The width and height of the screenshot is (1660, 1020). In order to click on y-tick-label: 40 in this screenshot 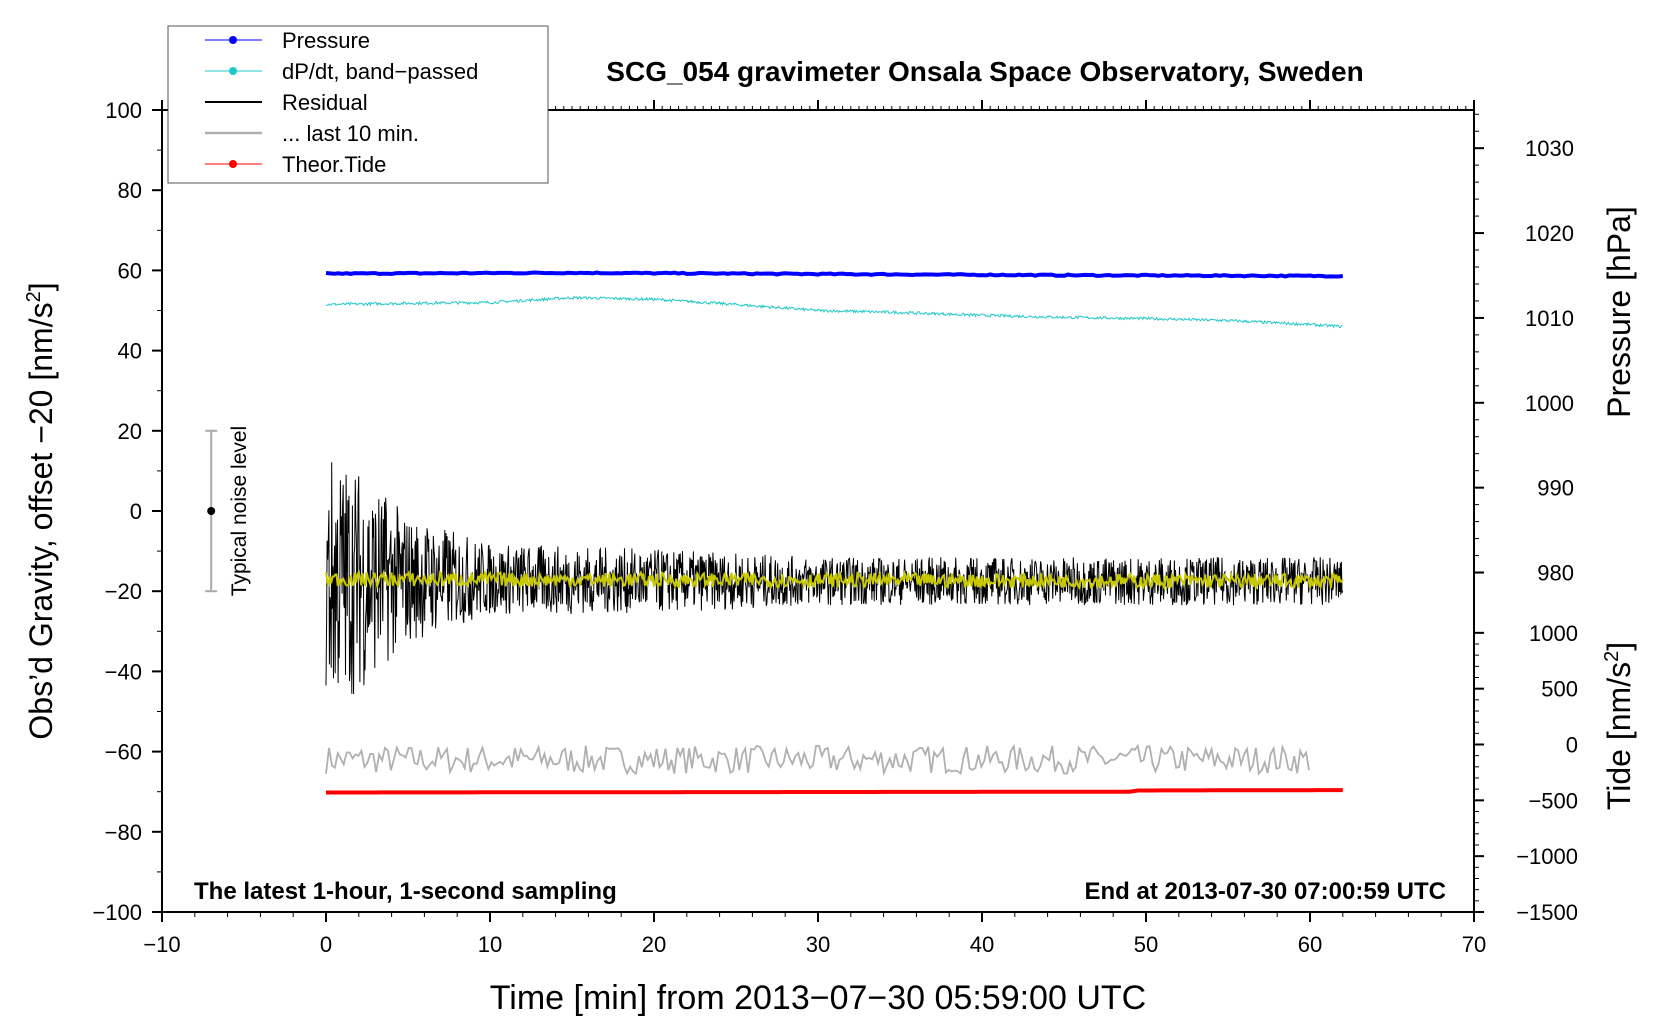, I will do `click(130, 351)`.